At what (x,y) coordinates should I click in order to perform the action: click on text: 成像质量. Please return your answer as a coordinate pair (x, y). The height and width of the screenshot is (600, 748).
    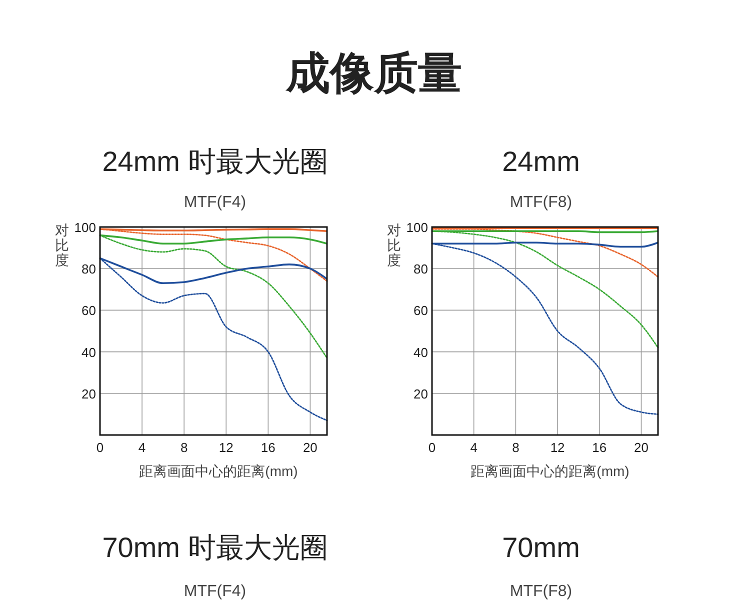
    Looking at the image, I should click on (373, 73).